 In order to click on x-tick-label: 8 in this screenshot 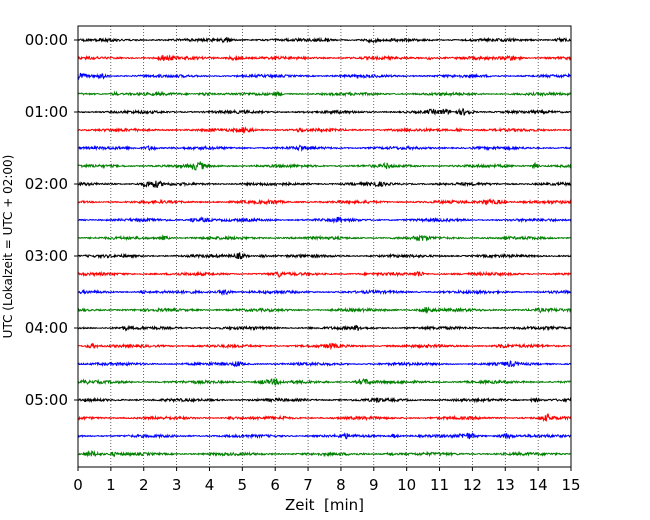, I will do `click(341, 485)`.